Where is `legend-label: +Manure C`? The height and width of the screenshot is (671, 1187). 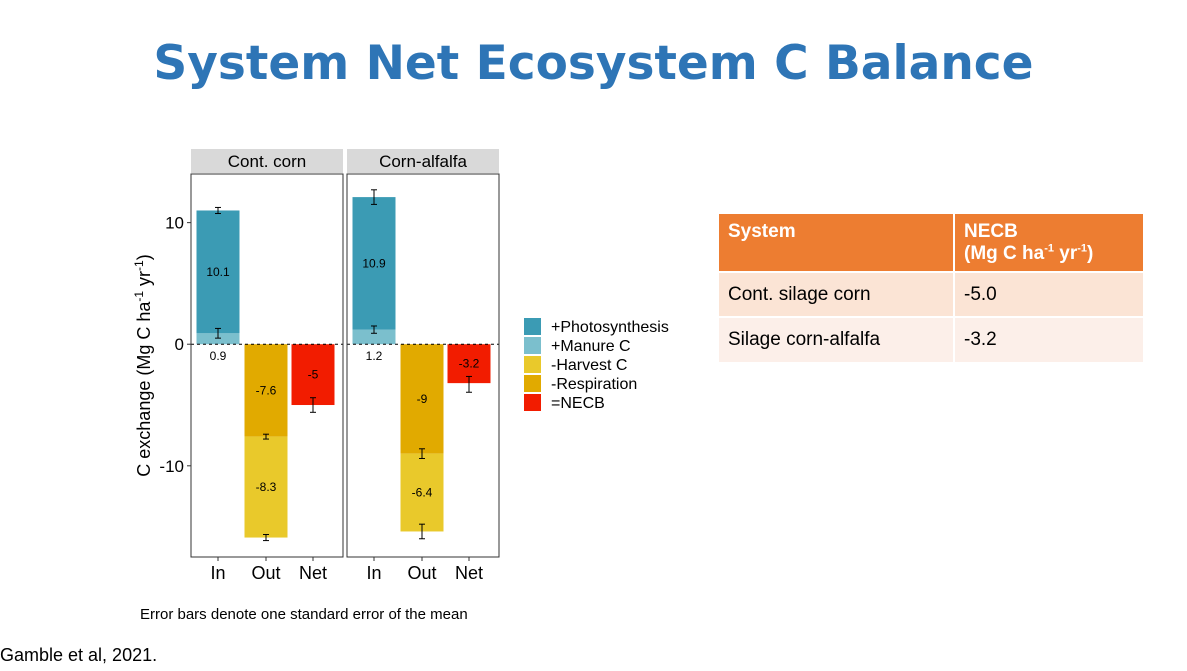
legend-label: +Manure C is located at coordinates (591, 346).